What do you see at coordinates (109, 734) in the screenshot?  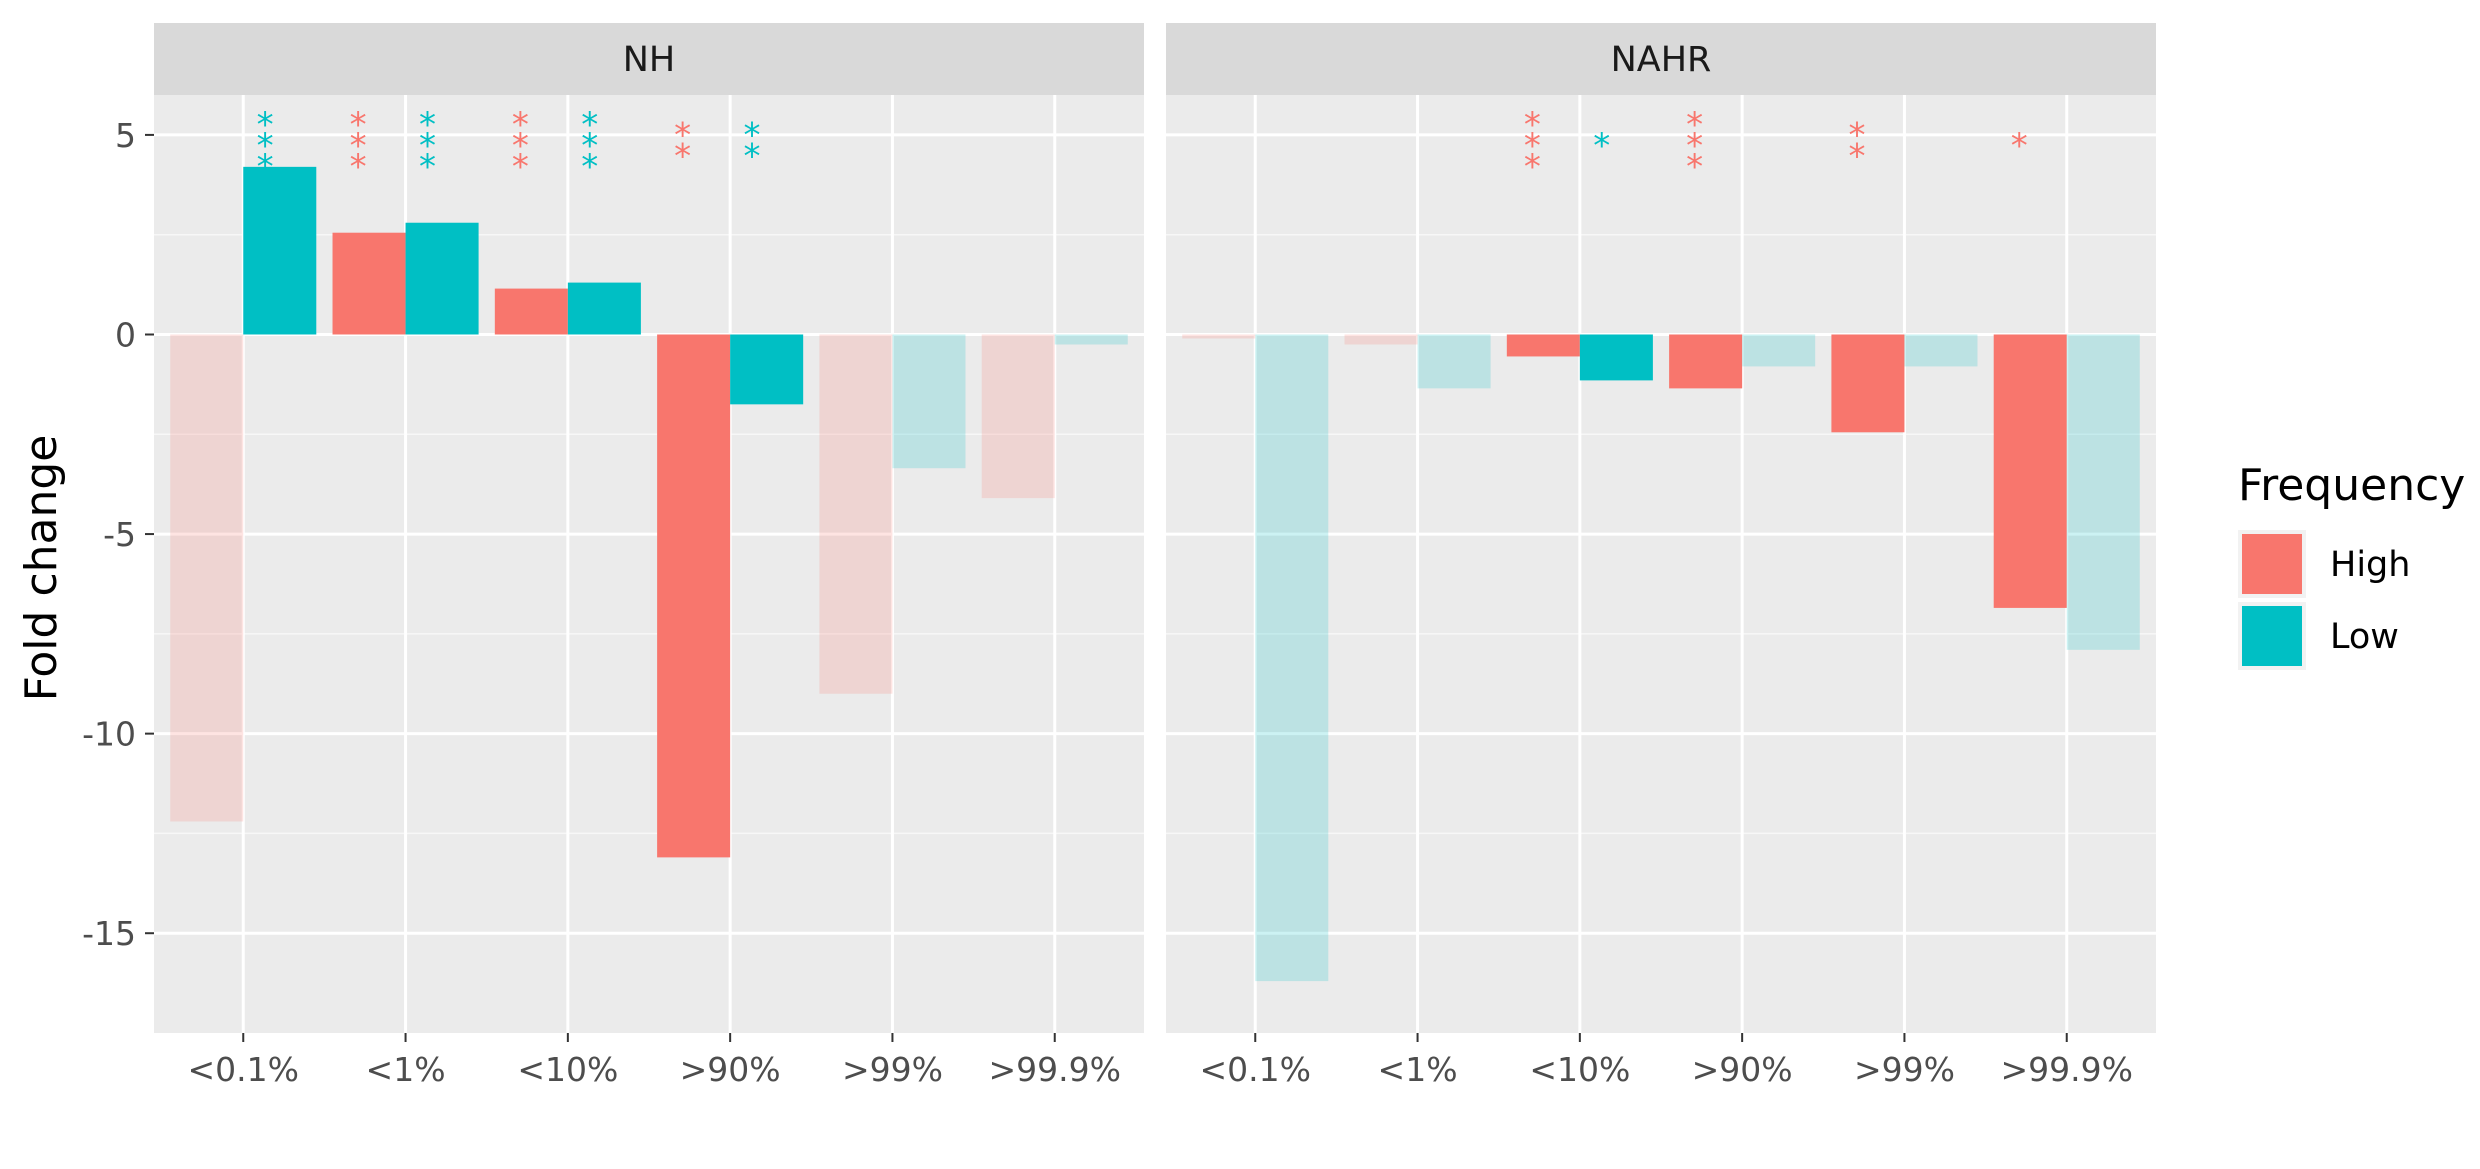 I see `y-tick-label: -10` at bounding box center [109, 734].